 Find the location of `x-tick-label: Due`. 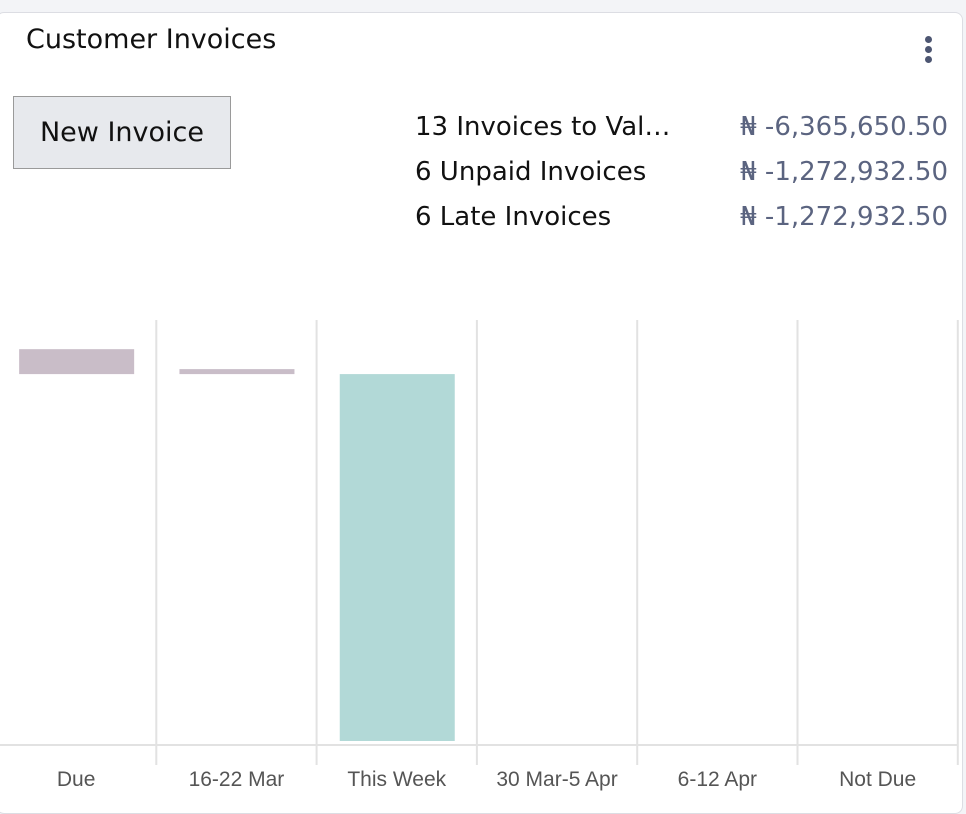

x-tick-label: Due is located at coordinates (76, 779).